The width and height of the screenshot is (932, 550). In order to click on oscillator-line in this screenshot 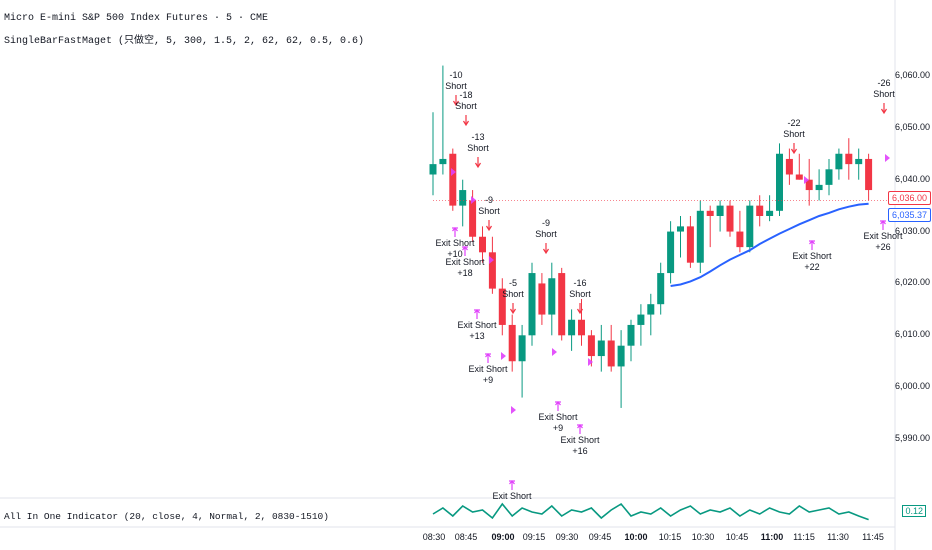, I will do `click(650, 511)`.